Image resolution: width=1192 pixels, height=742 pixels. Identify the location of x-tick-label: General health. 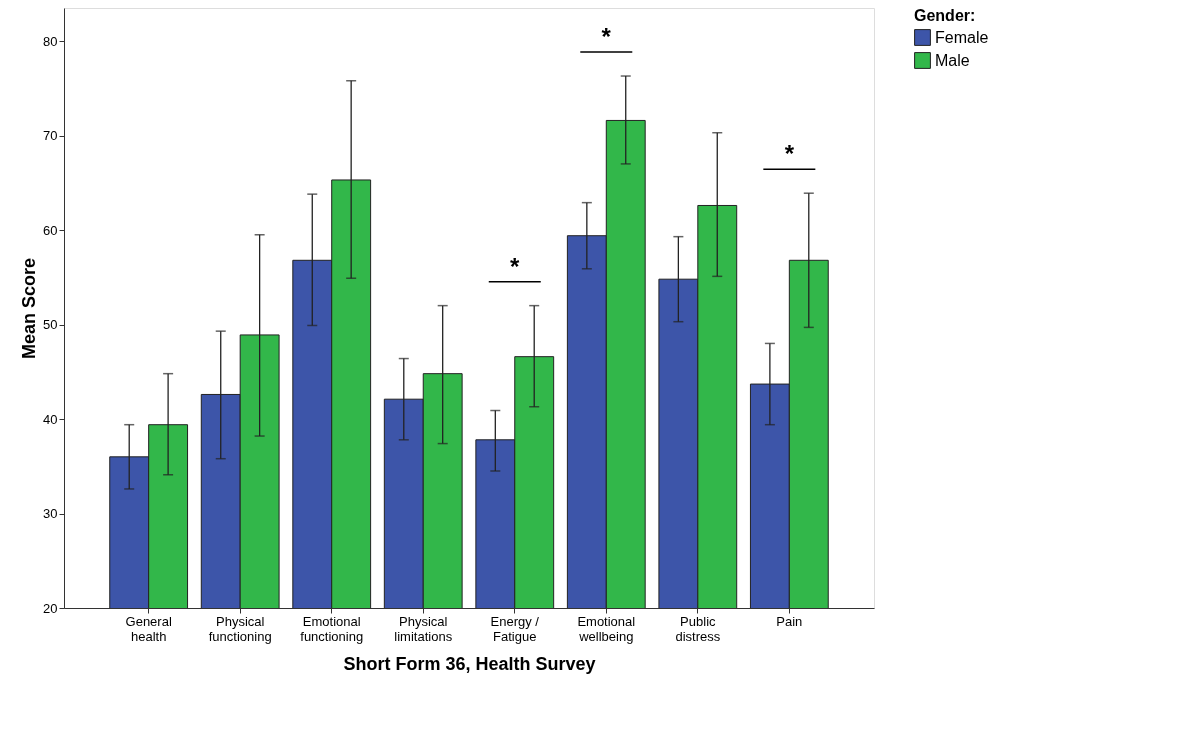
(148, 628).